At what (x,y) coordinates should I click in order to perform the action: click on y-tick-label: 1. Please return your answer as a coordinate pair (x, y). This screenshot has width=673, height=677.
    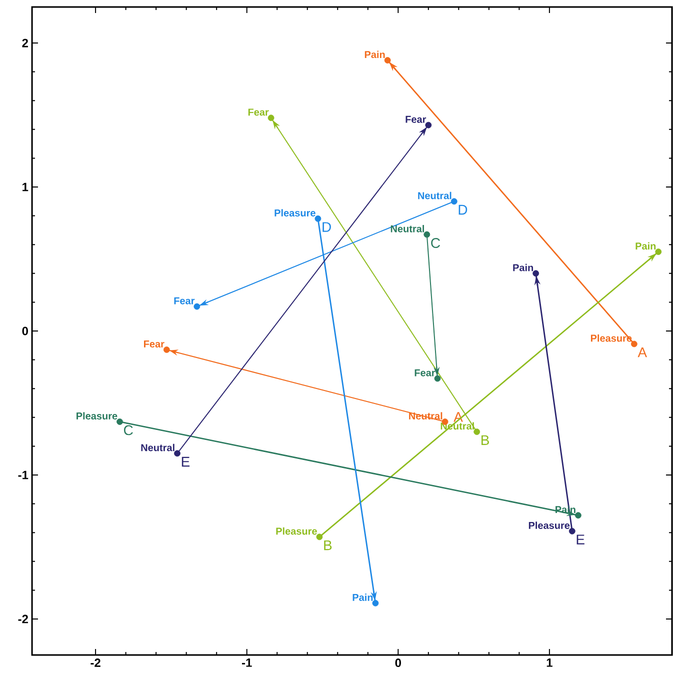
    Looking at the image, I should click on (25, 187).